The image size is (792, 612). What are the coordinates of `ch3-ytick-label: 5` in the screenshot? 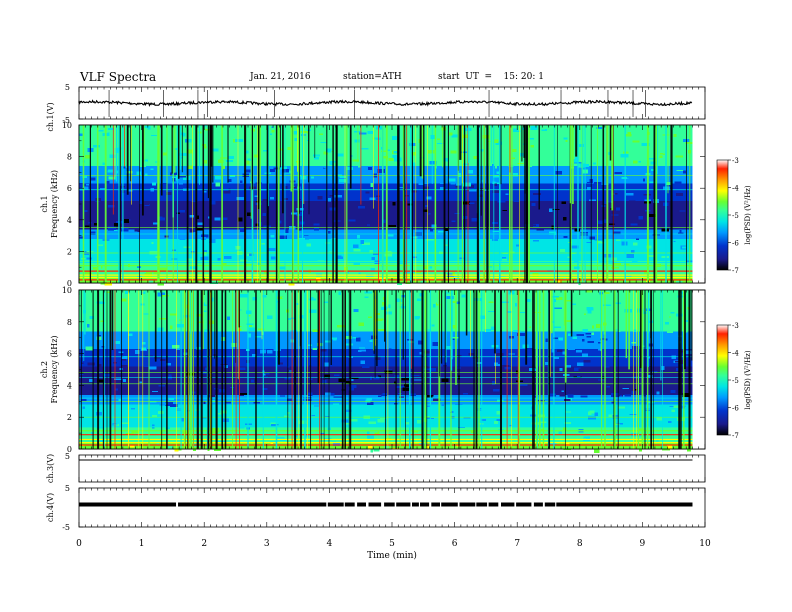 It's located at (67, 456).